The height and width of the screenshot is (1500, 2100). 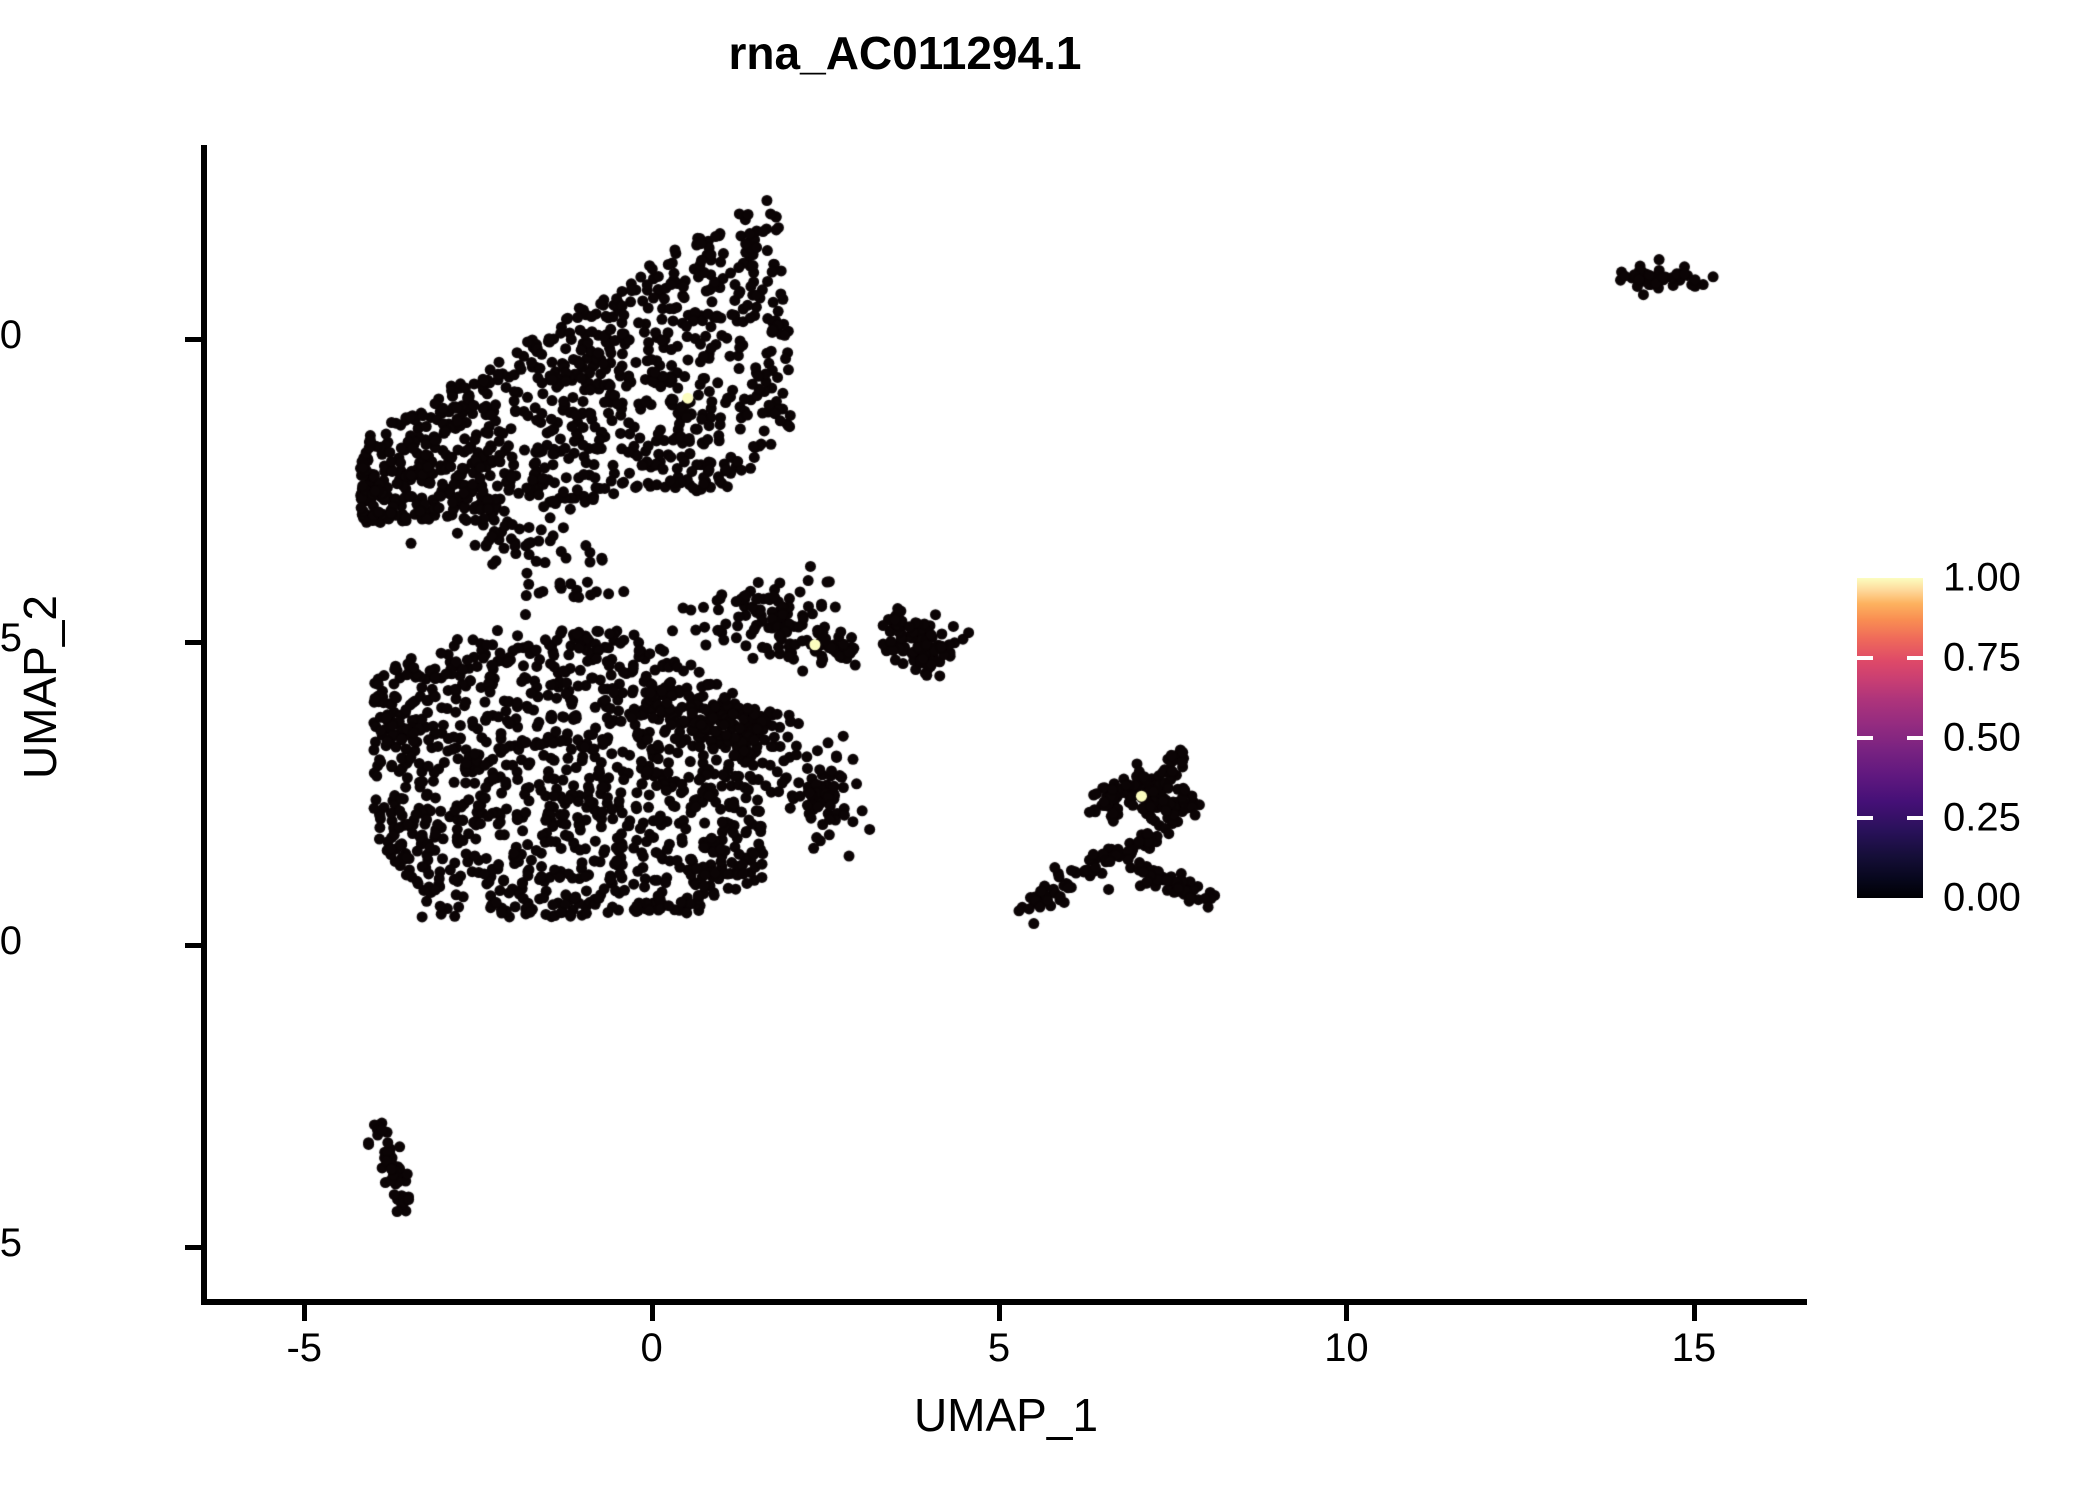 I want to click on y-tick-label: -5, so click(x=11, y=1243).